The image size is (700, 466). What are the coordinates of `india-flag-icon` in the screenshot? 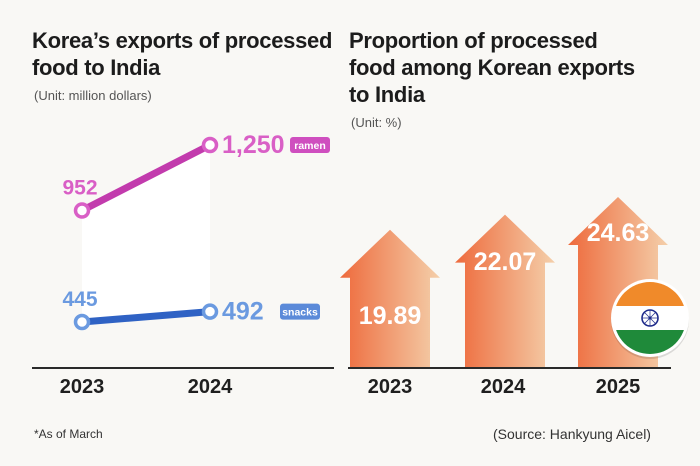 It's located at (650, 319).